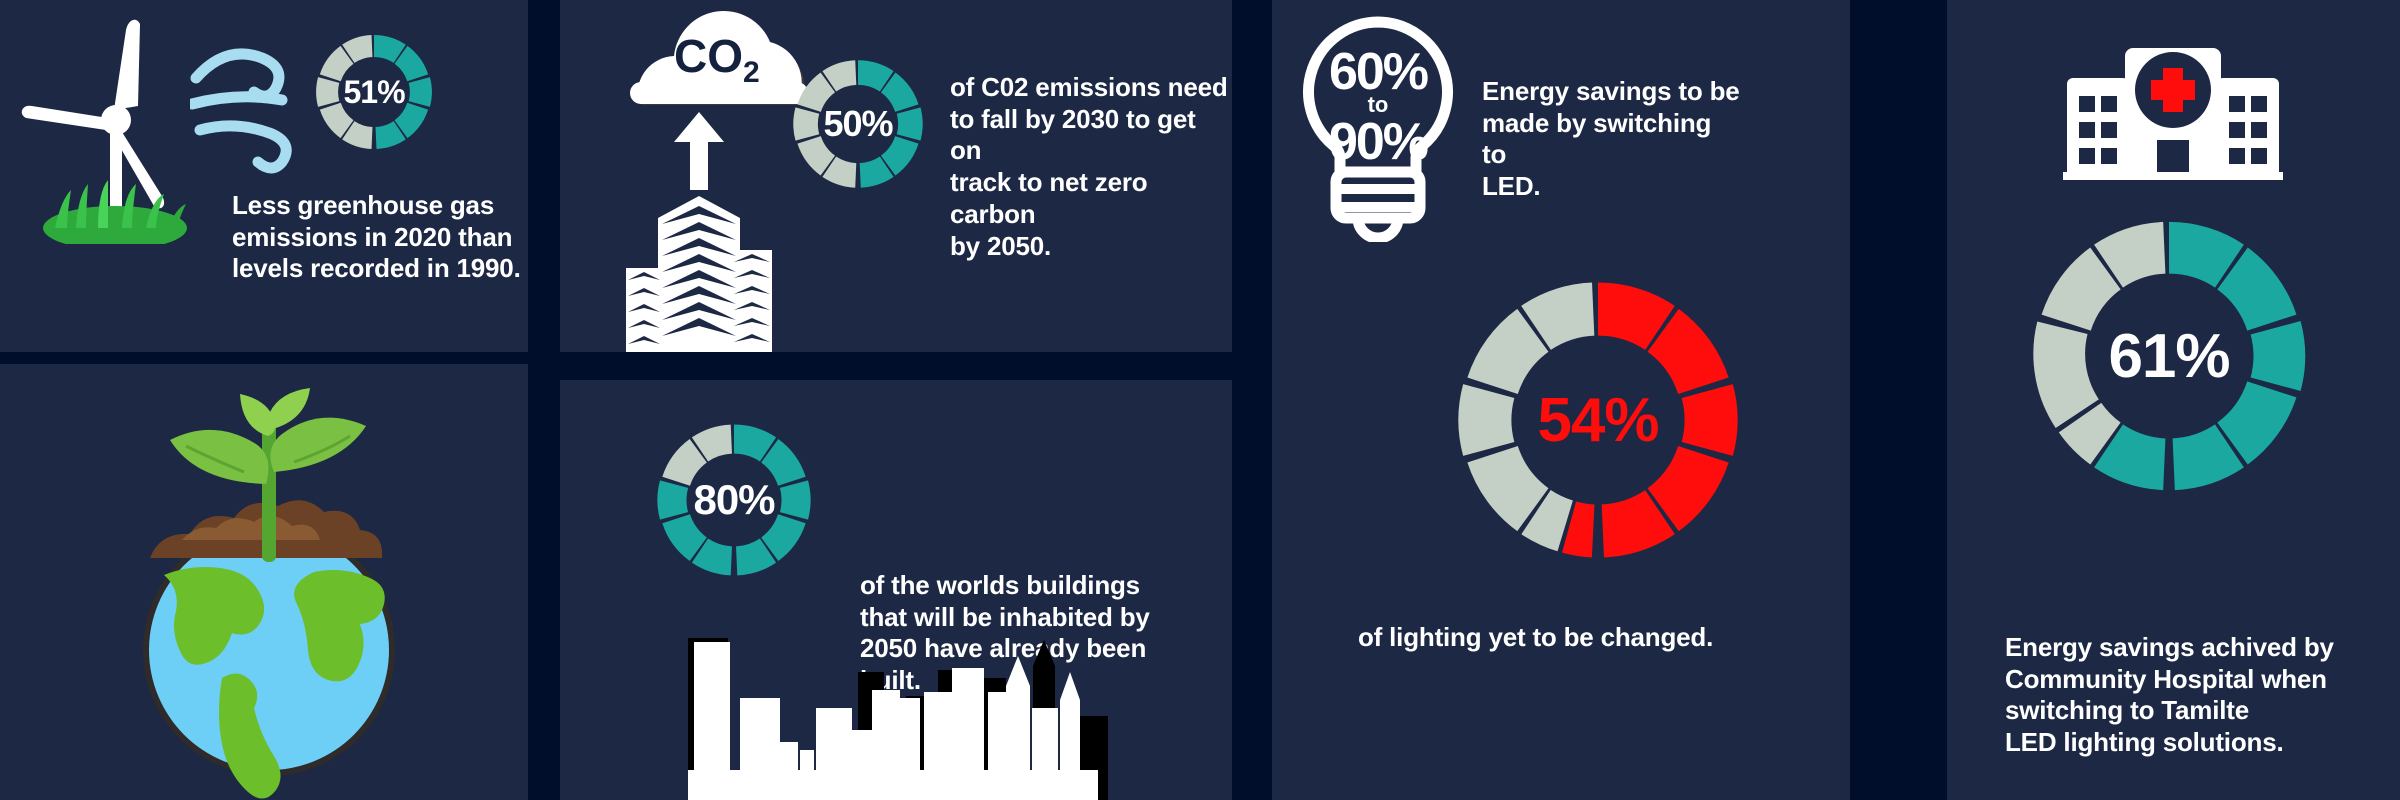 The image size is (2400, 800). I want to click on donut-chart-50: 50%, so click(858, 124).